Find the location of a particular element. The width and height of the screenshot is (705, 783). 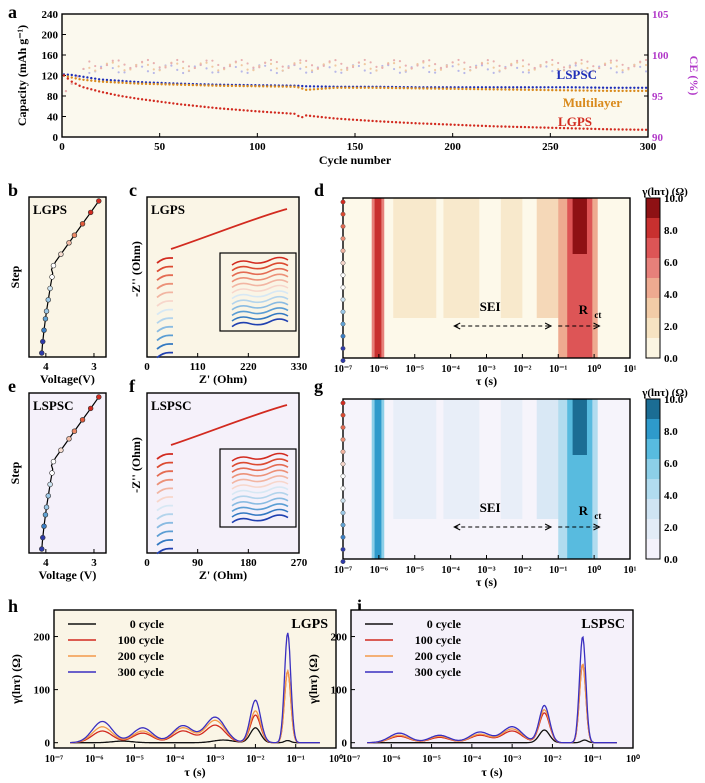

colorbar-segment is located at coordinates (653, 549).